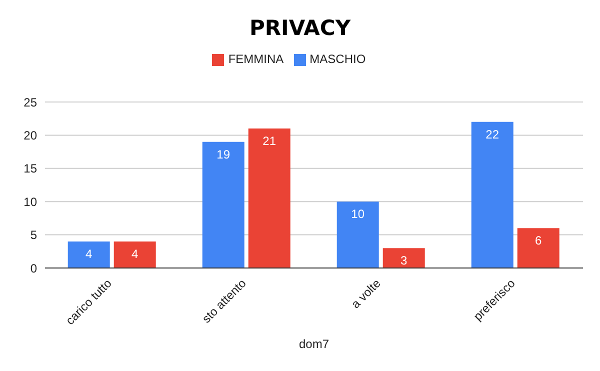 This screenshot has width=600, height=371. Describe the element at coordinates (34, 235) in the screenshot. I see `y-tick-label: 5` at that location.